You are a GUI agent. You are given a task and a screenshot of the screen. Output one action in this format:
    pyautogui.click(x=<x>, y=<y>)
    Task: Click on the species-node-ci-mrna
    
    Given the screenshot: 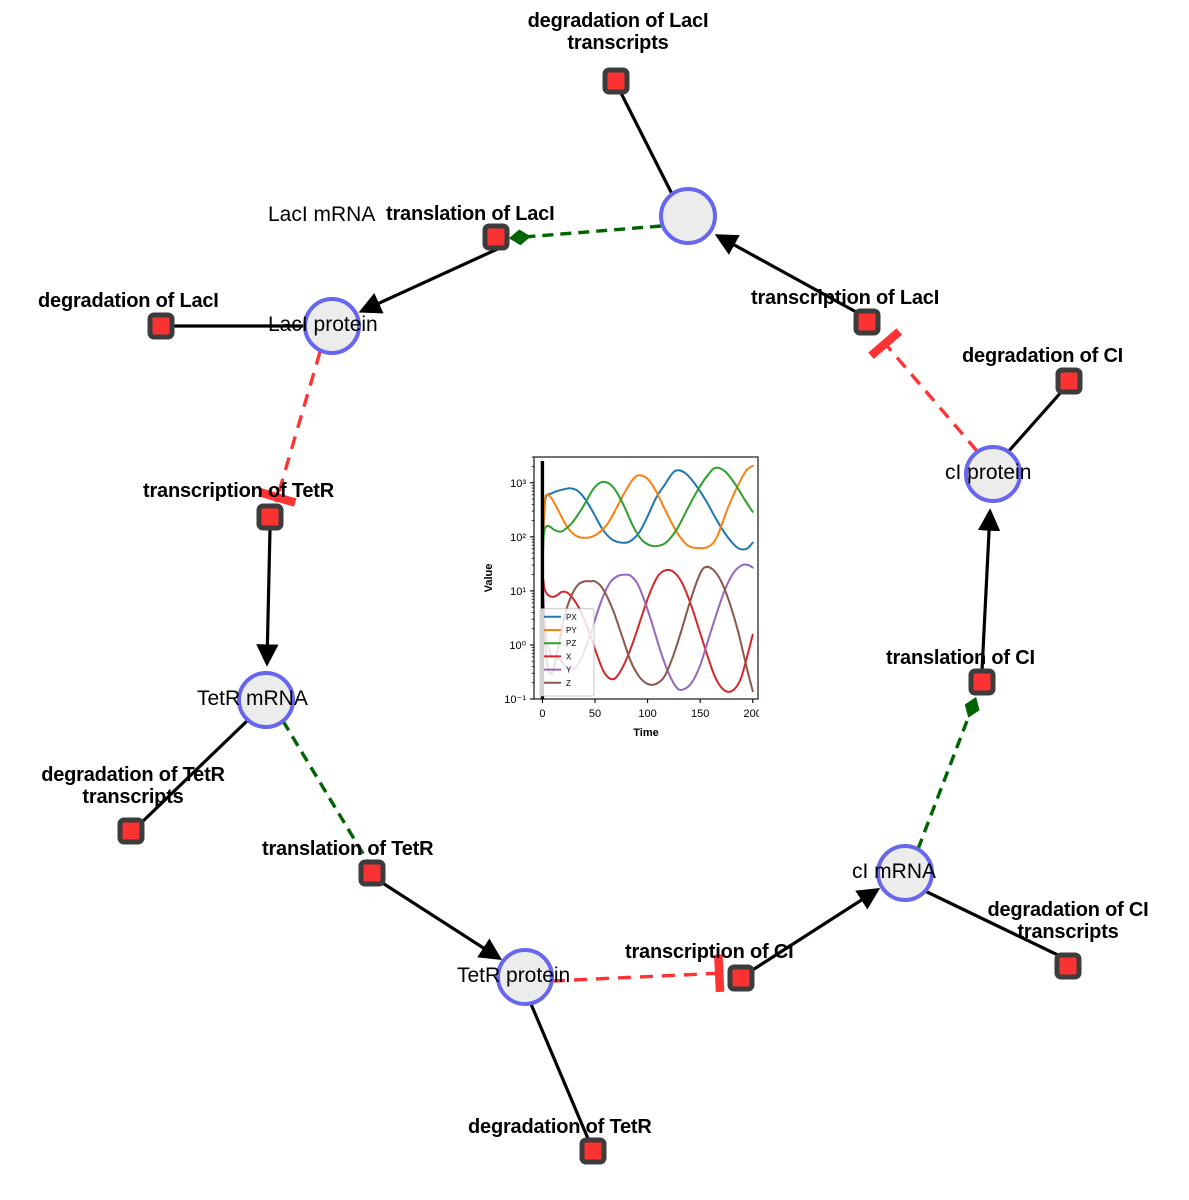 What is the action you would take?
    pyautogui.click(x=905, y=873)
    